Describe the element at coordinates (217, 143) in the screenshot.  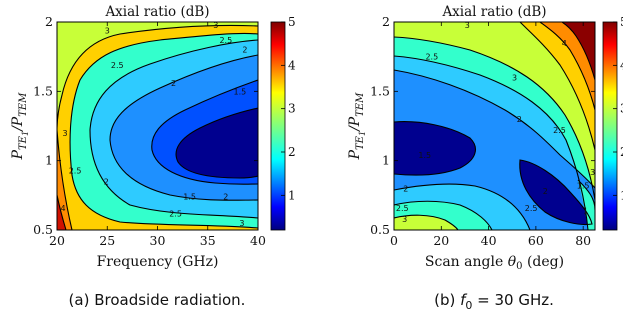
I see `level-0-5-region` at that location.